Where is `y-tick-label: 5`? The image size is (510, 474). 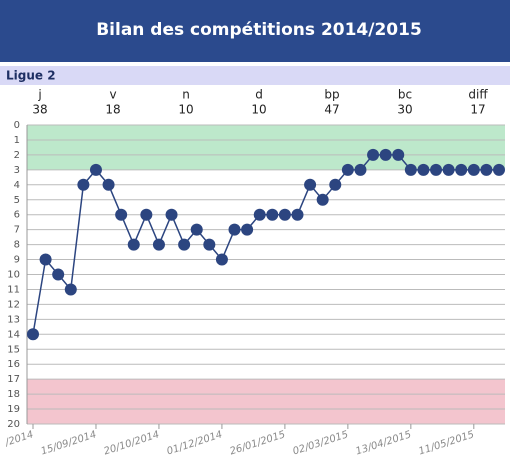 y-tick-label: 5 is located at coordinates (17, 200).